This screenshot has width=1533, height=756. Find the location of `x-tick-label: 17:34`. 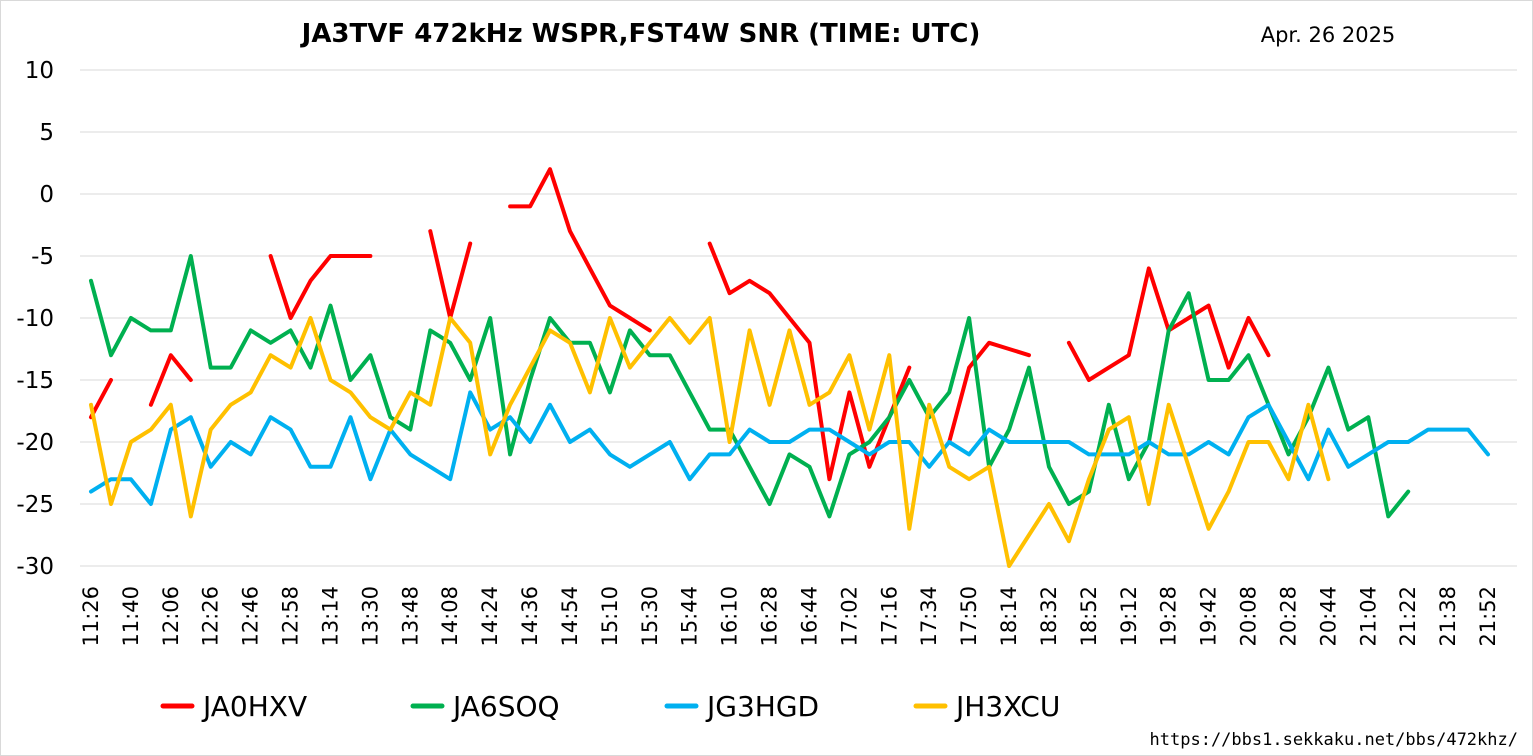

x-tick-label: 17:34 is located at coordinates (929, 616).